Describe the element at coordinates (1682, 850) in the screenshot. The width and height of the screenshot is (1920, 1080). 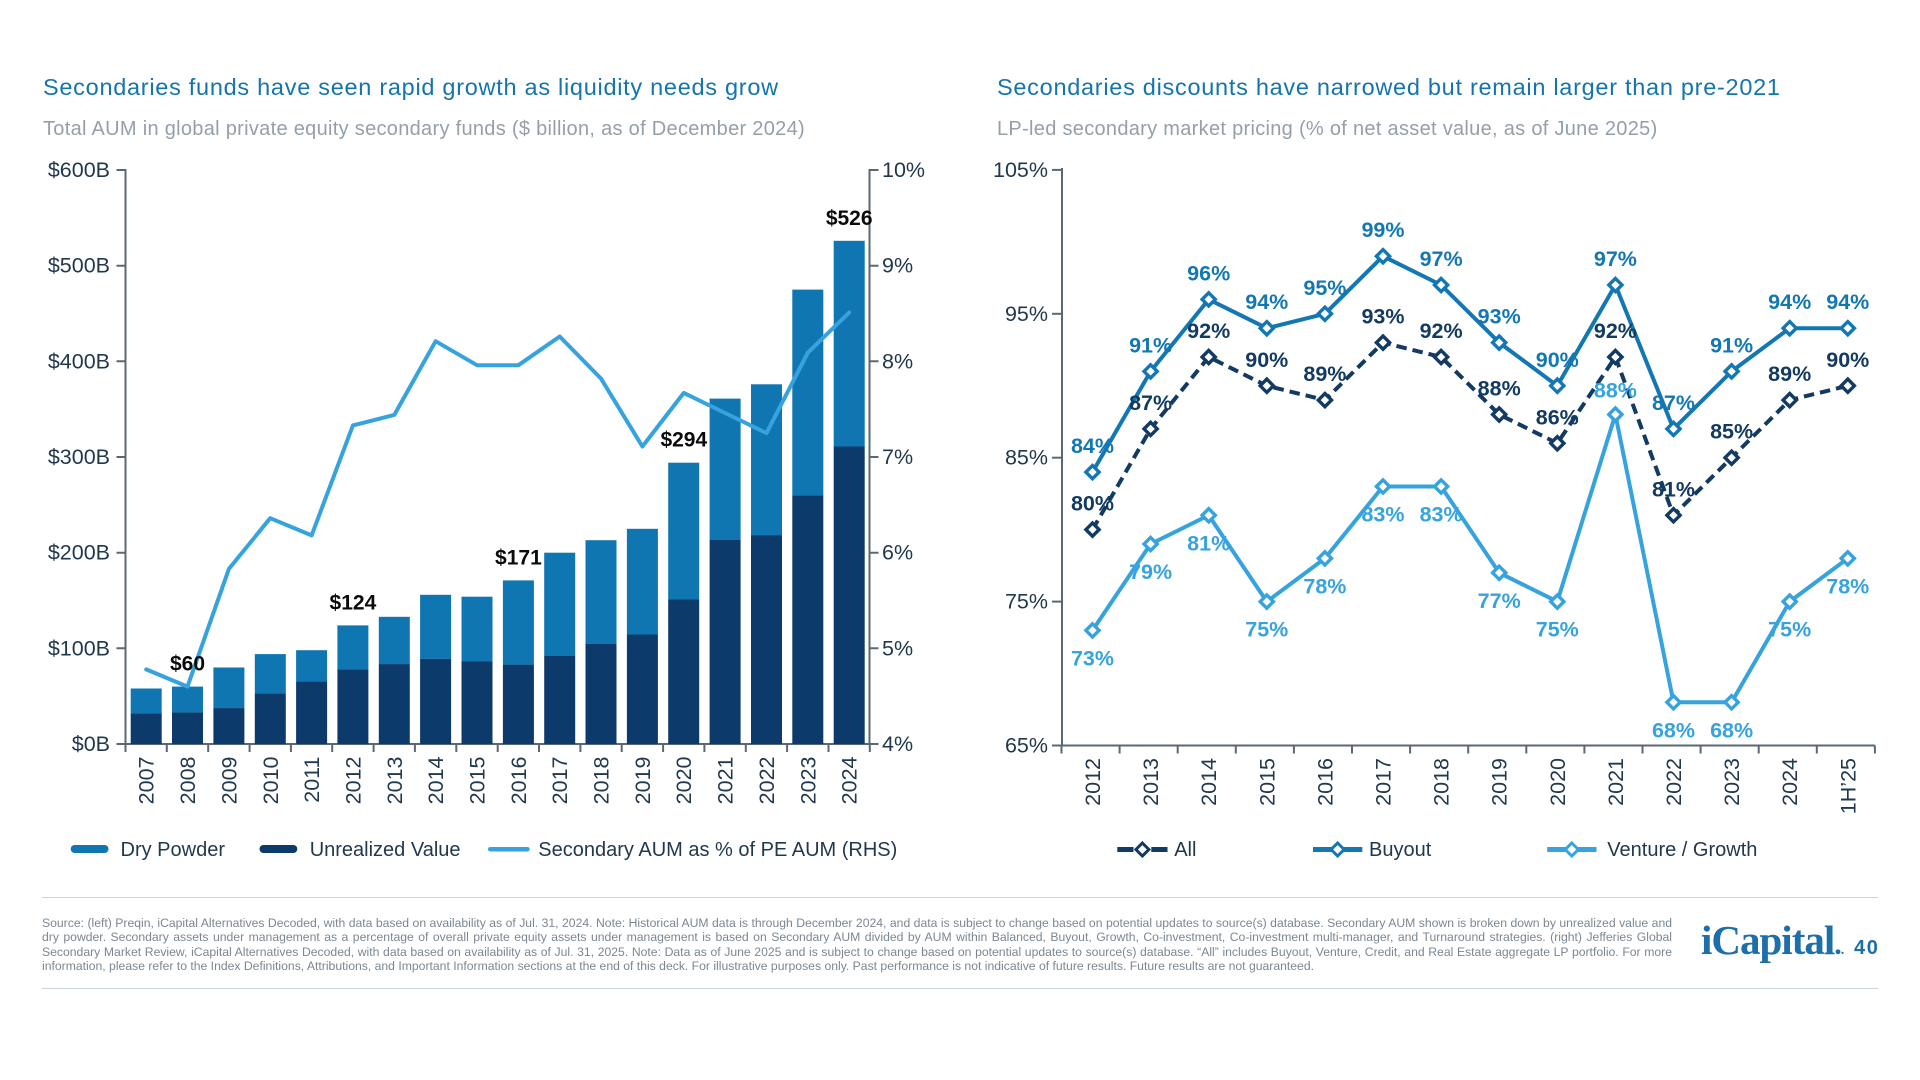
I see `svg-text: Venture / Growth` at that location.